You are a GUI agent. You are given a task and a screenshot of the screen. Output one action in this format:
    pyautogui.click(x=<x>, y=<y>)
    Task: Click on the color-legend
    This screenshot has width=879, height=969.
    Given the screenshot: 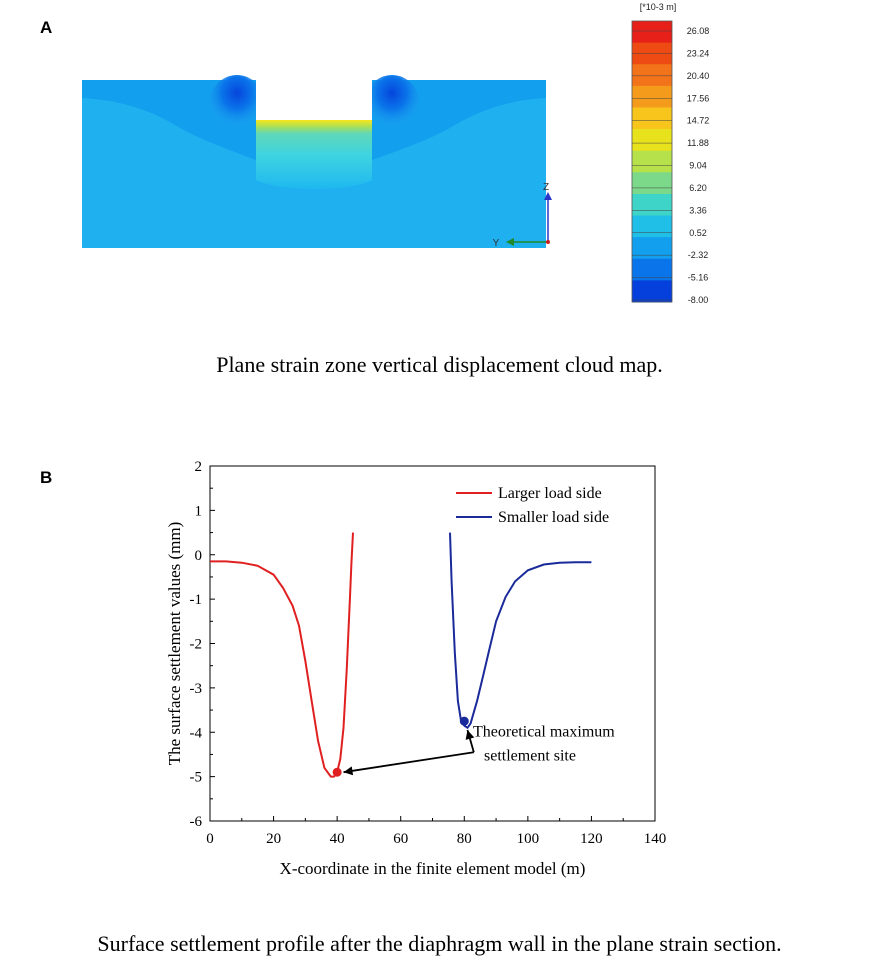 What is the action you would take?
    pyautogui.click(x=652, y=161)
    